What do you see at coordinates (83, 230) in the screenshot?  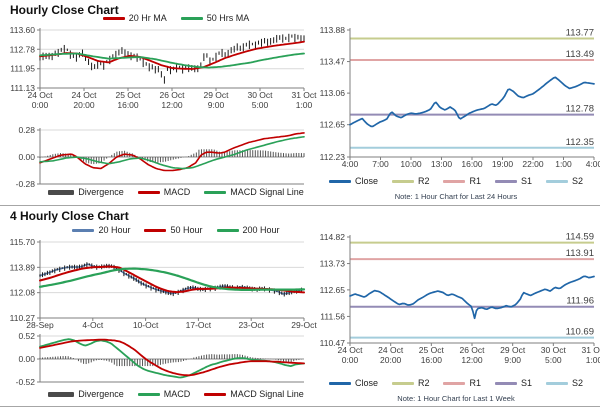 I see `20hour-swatch` at bounding box center [83, 230].